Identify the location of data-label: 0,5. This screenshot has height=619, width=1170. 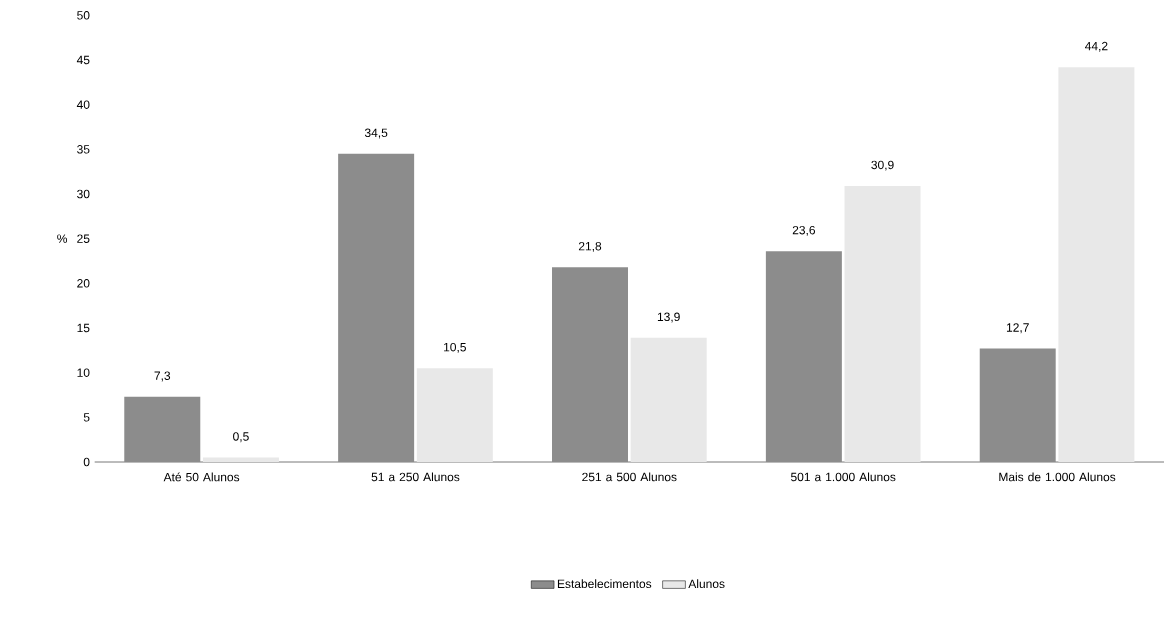
(241, 437).